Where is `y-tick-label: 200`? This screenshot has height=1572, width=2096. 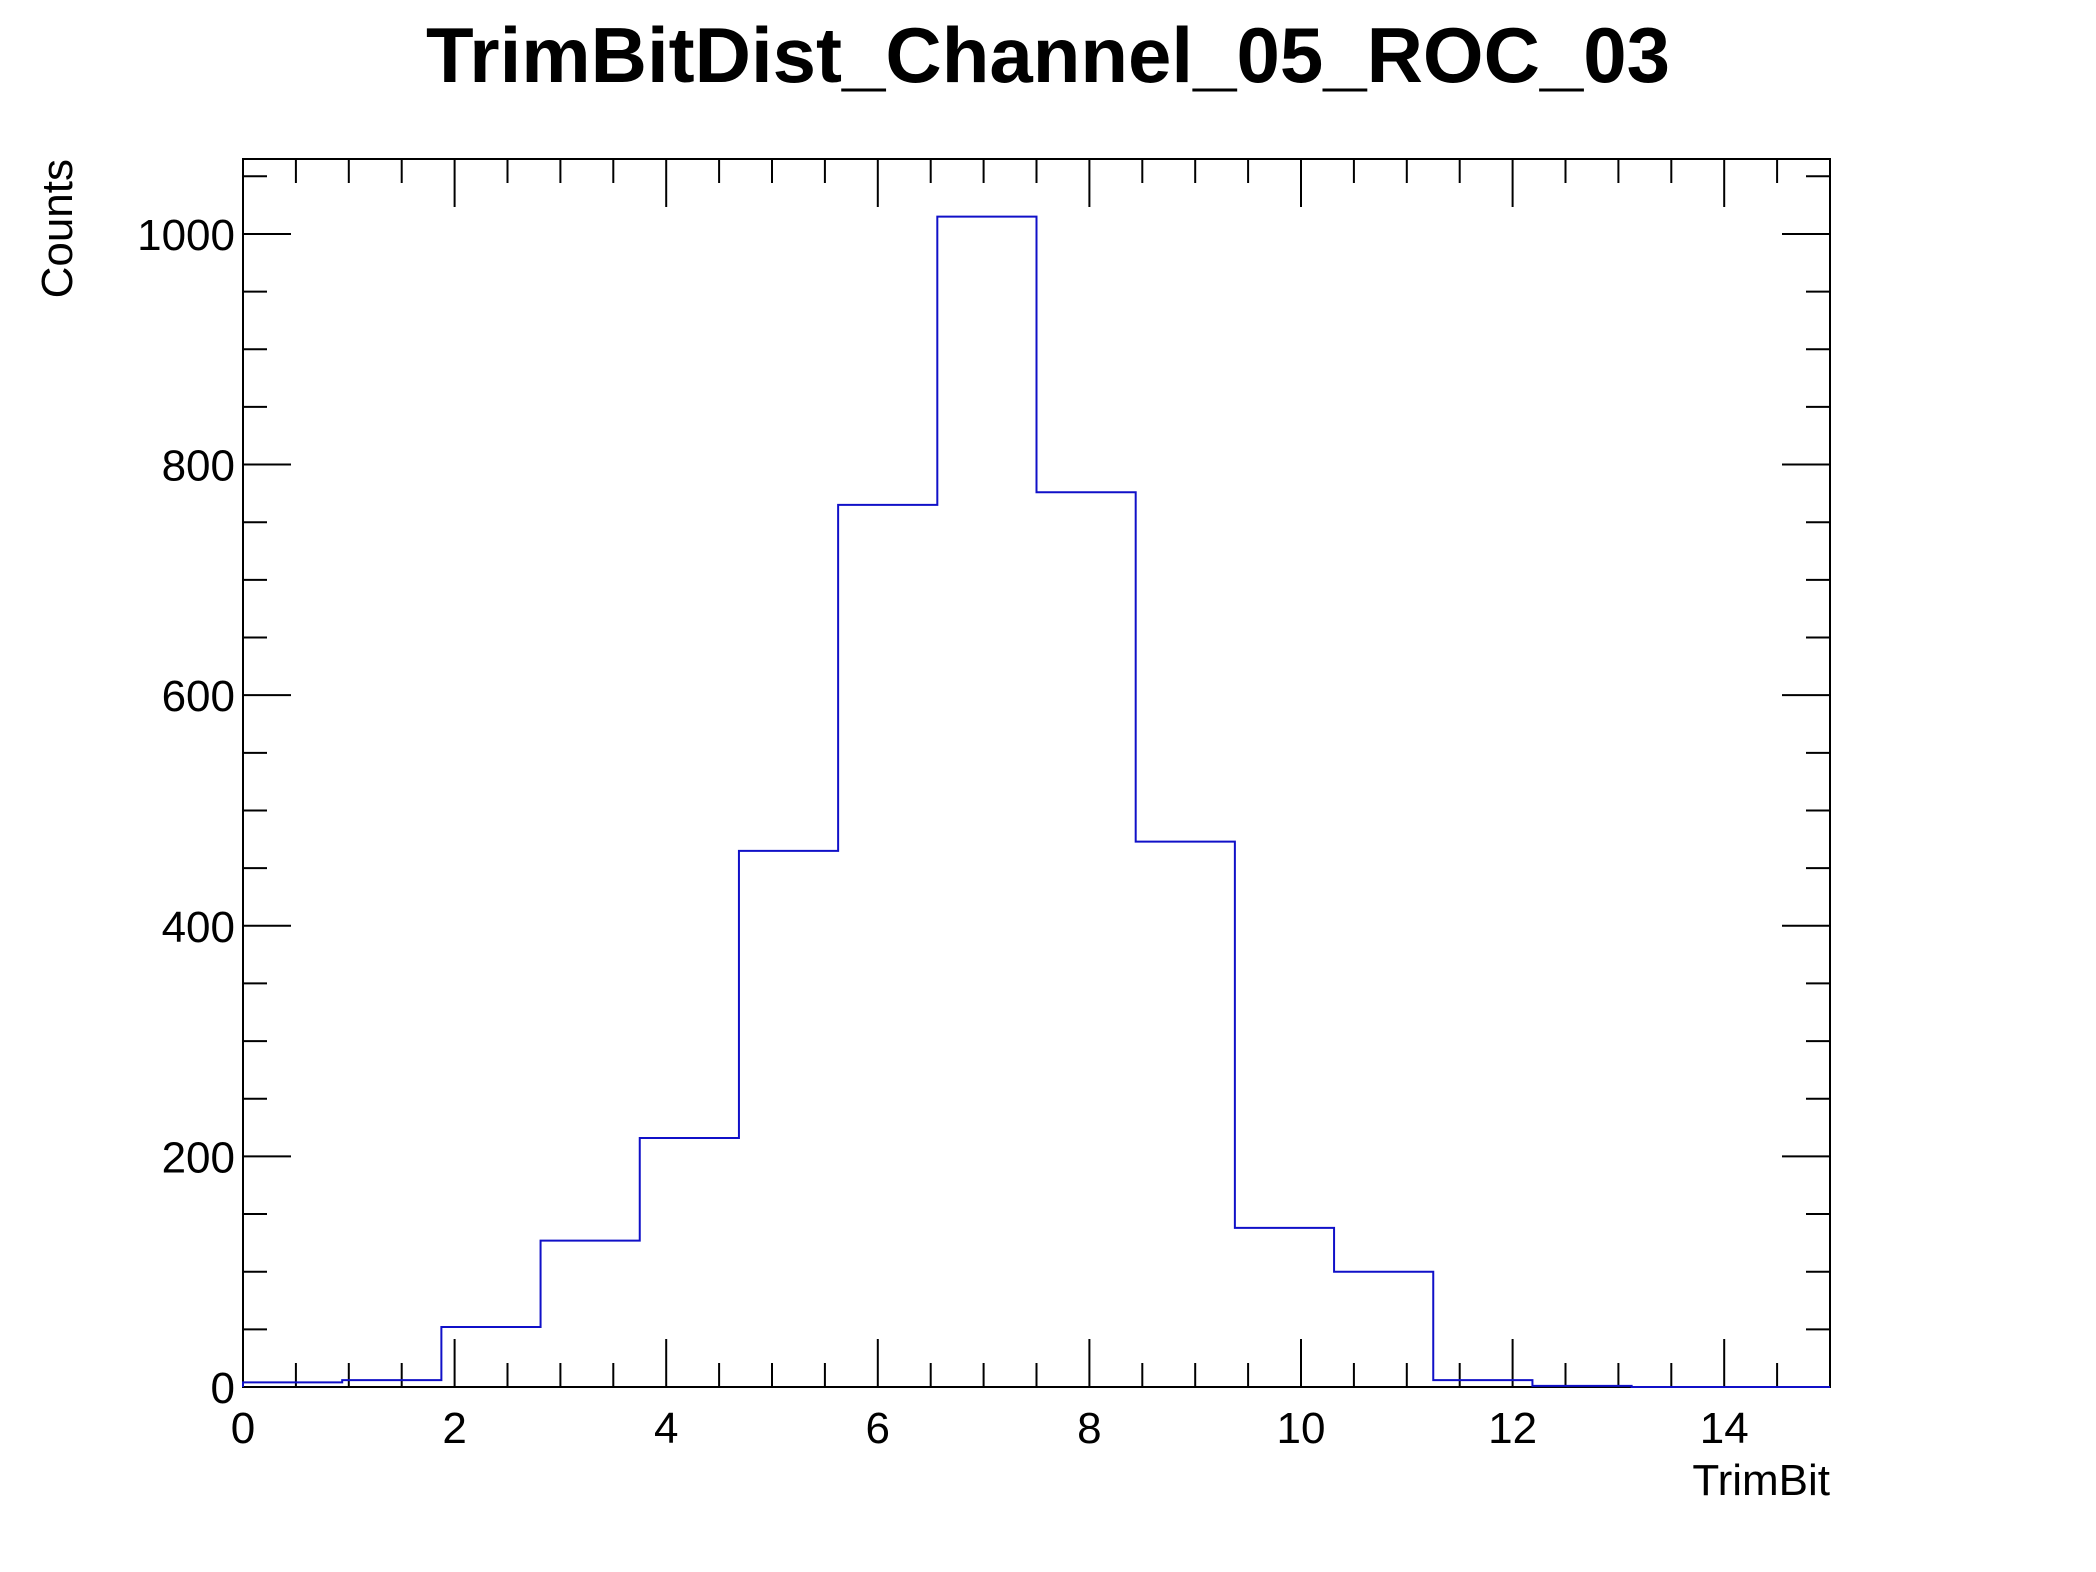
y-tick-label: 200 is located at coordinates (198, 1157).